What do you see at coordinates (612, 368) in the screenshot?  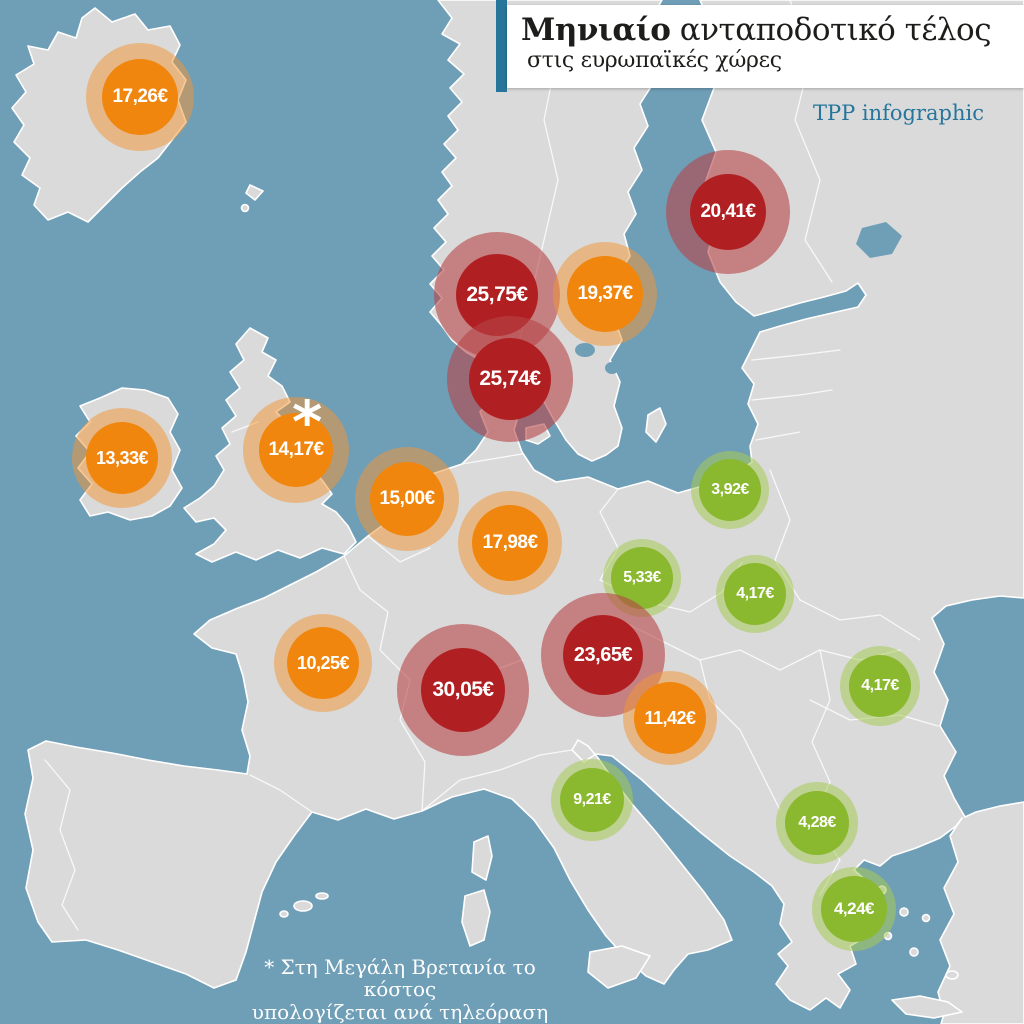 I see `lake-vattern` at bounding box center [612, 368].